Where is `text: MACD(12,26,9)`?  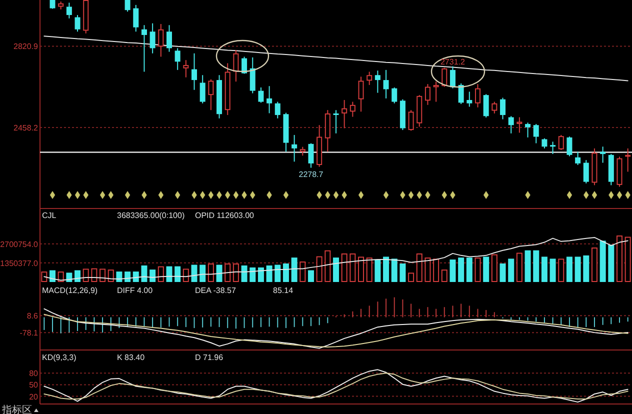 text: MACD(12,26,9) is located at coordinates (70, 290).